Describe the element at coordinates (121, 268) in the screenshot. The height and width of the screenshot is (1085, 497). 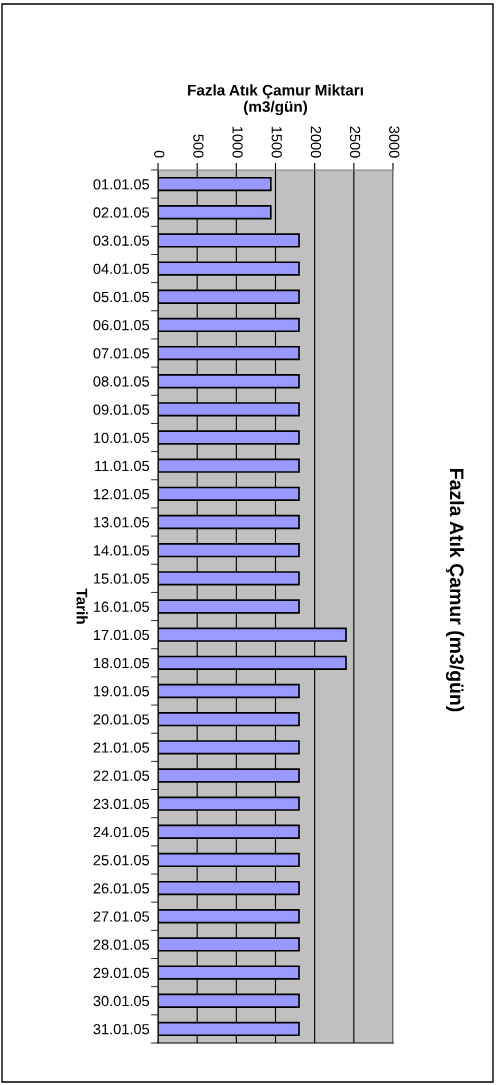
I see `y-tick-label: 04.01.05` at that location.